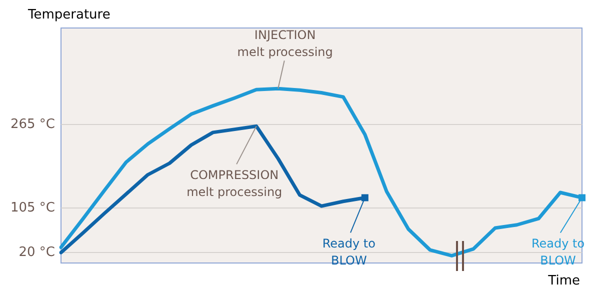  Describe the element at coordinates (32, 208) in the screenshot. I see `y-tick-label: 105 °C` at that location.